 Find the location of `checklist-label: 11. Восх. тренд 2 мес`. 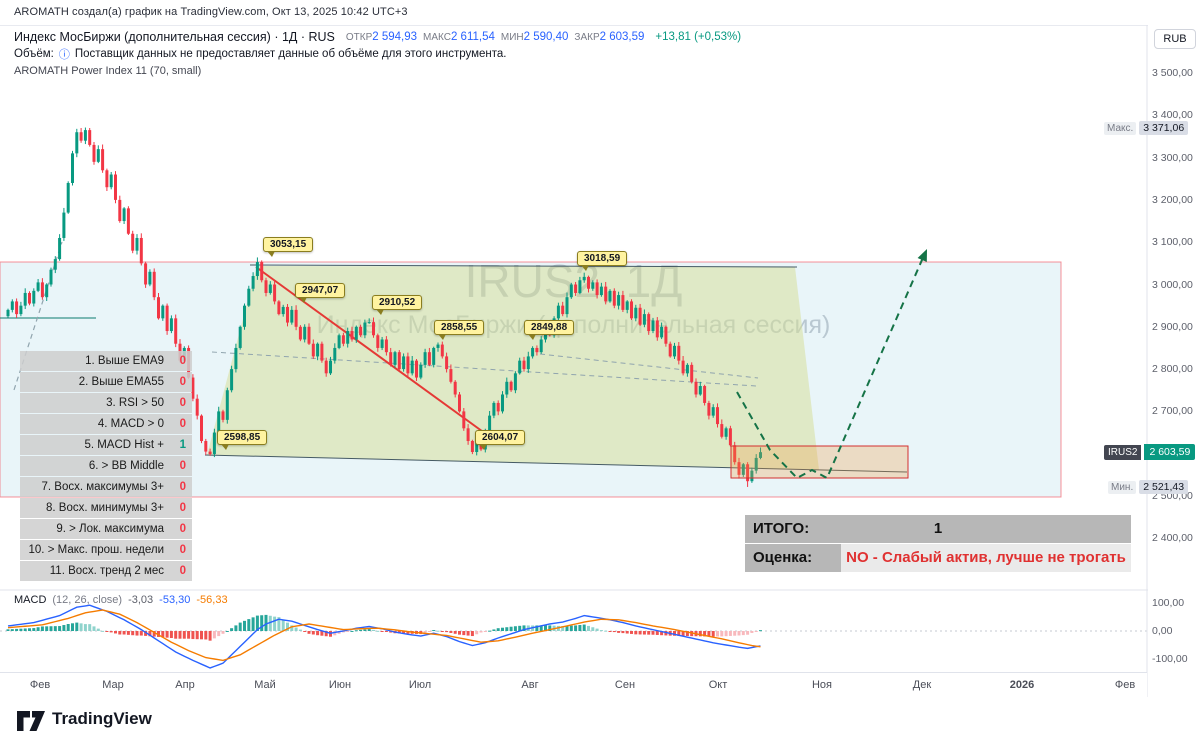

checklist-label: 11. Восх. тренд 2 мес is located at coordinates (106, 571).